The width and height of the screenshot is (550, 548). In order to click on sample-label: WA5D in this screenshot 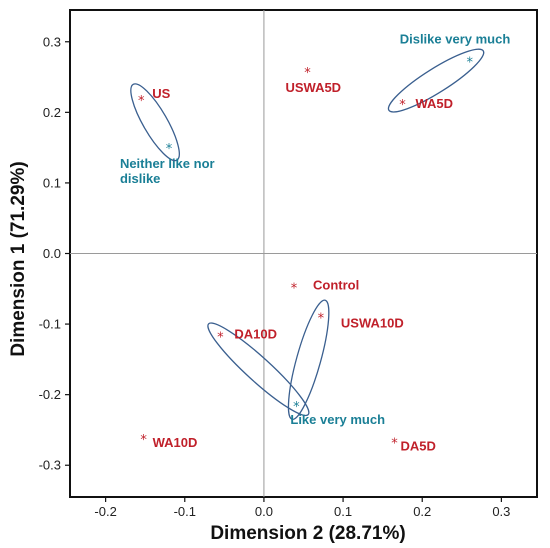, I will do `click(434, 103)`.